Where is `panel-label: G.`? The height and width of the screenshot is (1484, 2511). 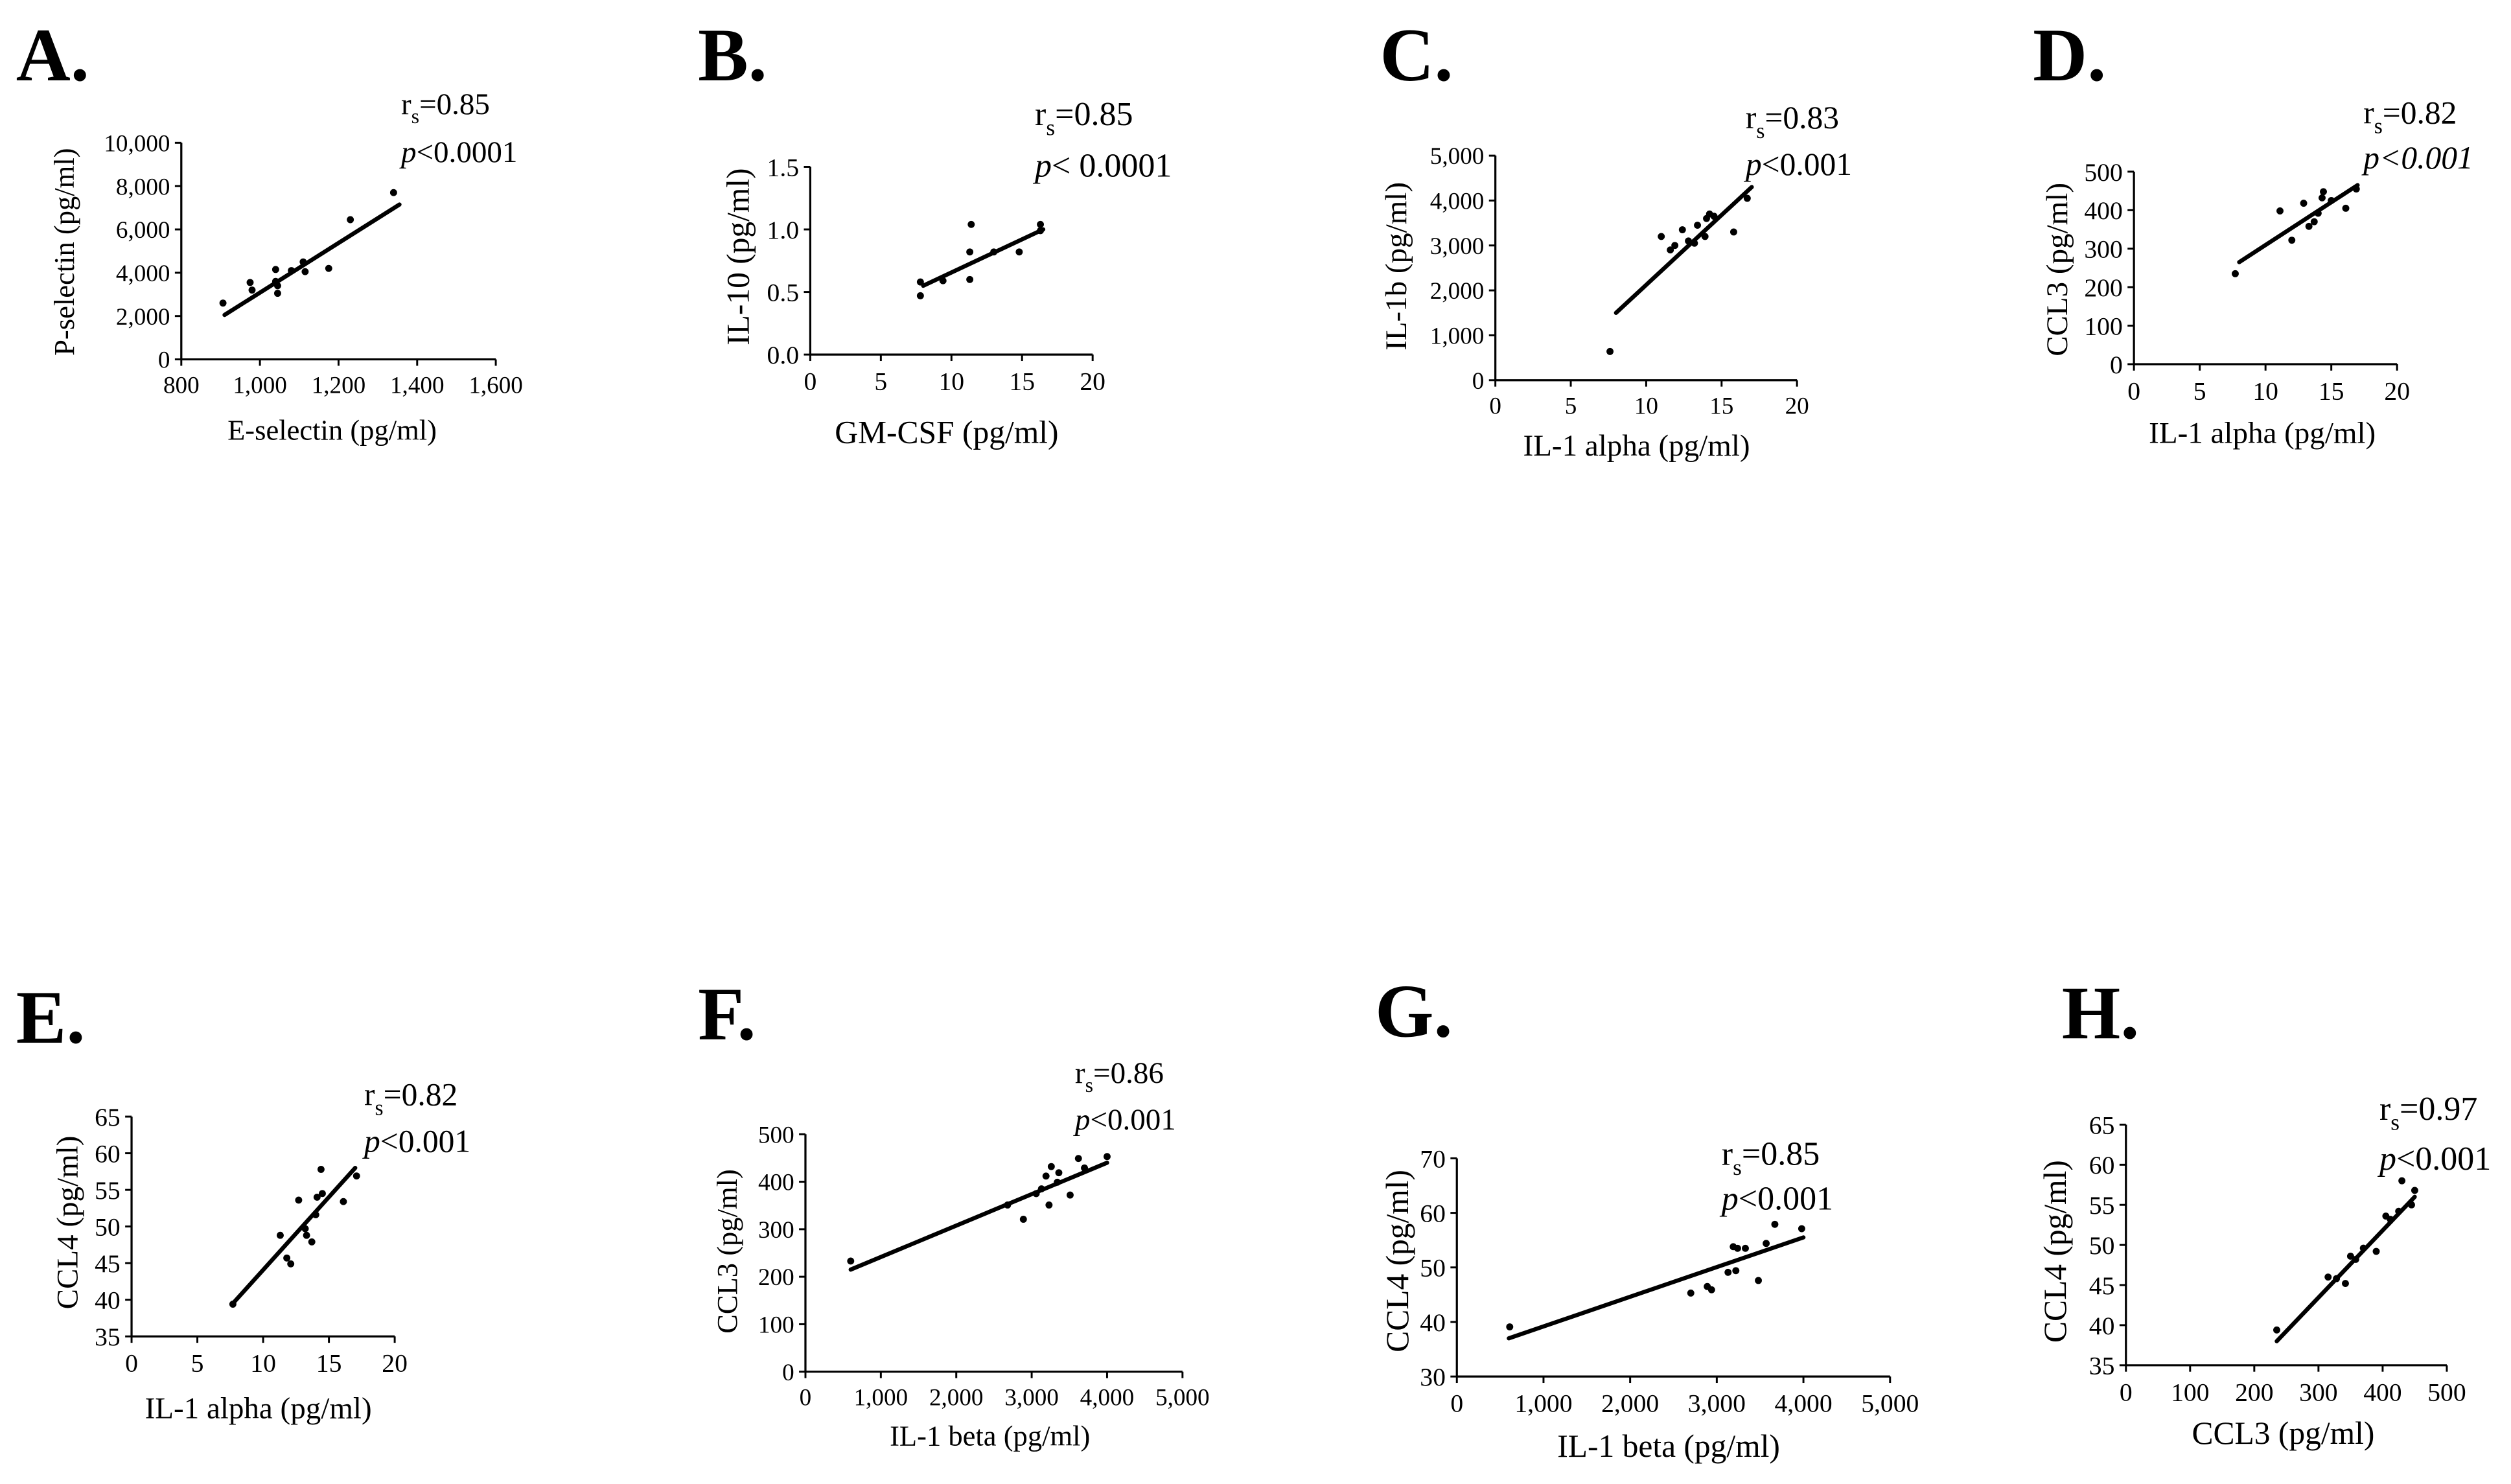 panel-label: G. is located at coordinates (1414, 1011).